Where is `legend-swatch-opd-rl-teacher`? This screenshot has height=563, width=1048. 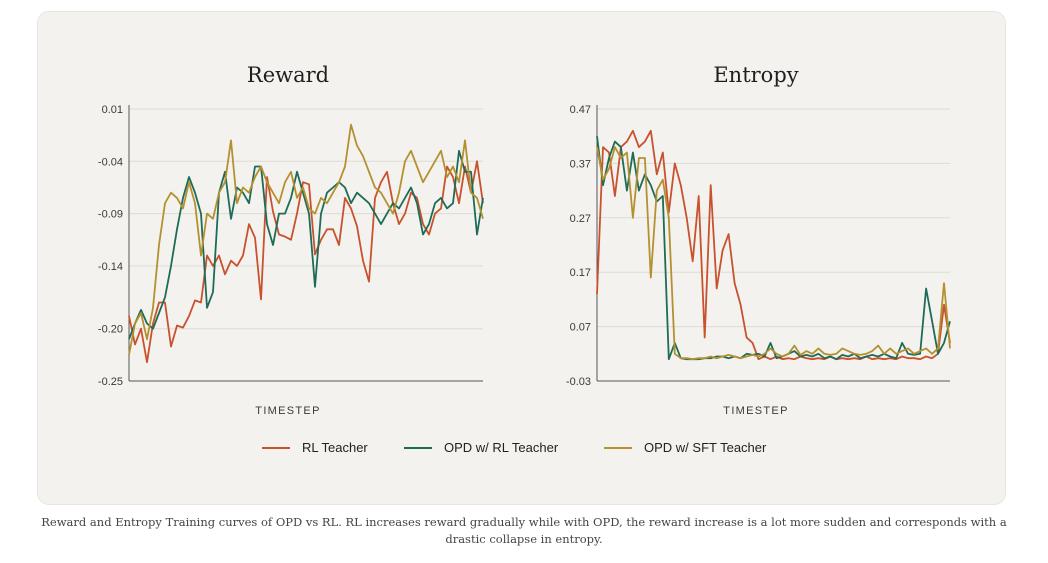
legend-swatch-opd-rl-teacher is located at coordinates (418, 447).